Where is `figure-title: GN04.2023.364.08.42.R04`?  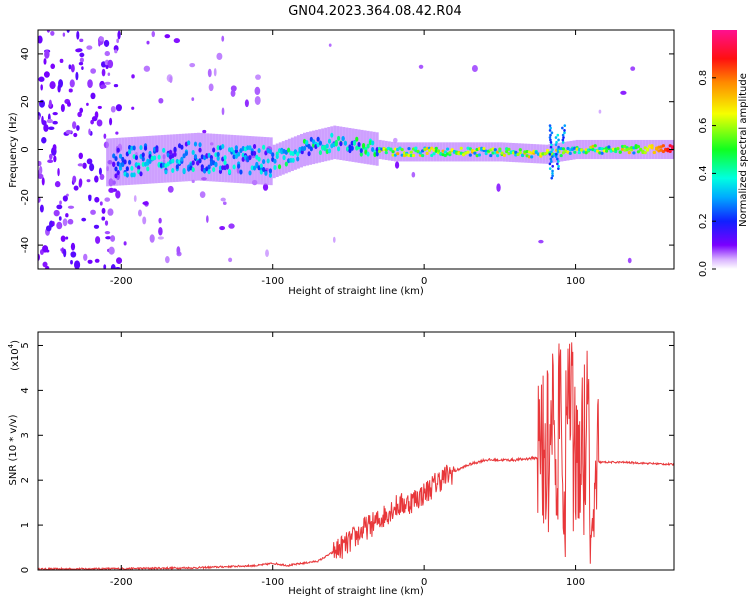
figure-title: GN04.2023.364.08.42.R04 is located at coordinates (375, 11).